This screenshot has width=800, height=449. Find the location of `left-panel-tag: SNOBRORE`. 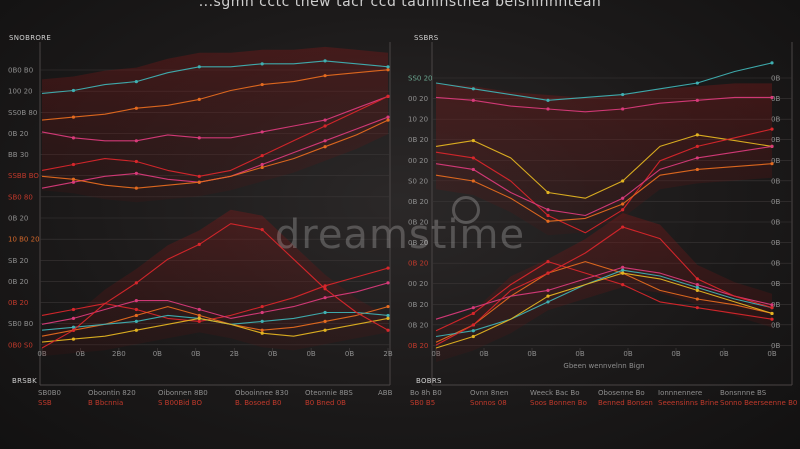

left-panel-tag: SNOBRORE is located at coordinates (30, 38).